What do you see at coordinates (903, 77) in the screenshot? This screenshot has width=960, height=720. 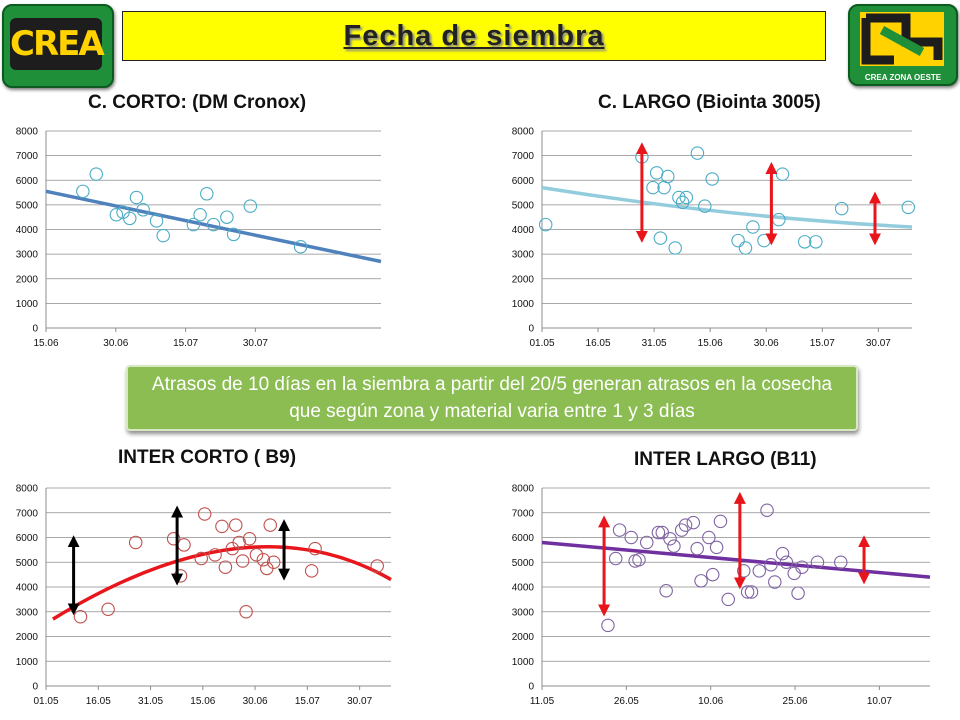 I see `crea-zona-oeste-label: CREA ZONA OESTE` at bounding box center [903, 77].